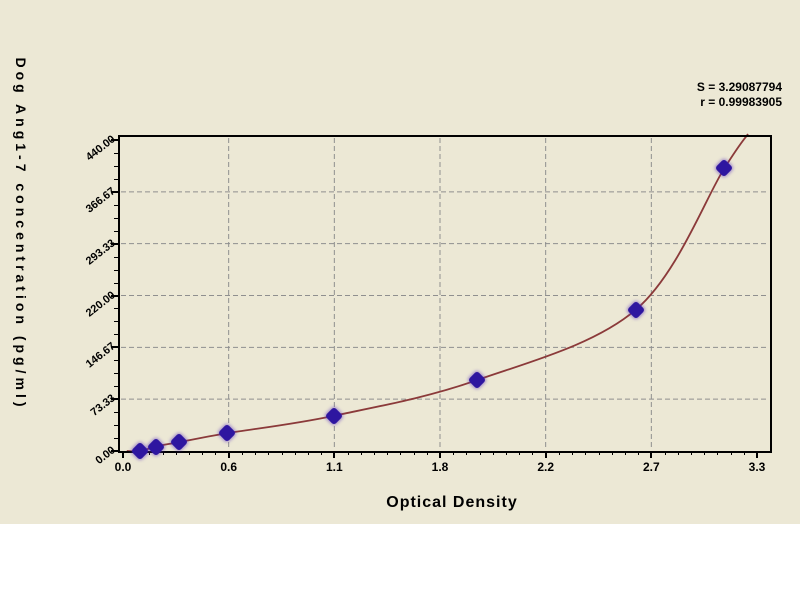 This screenshot has width=800, height=600. What do you see at coordinates (100, 355) in the screenshot?
I see `y-tick-label: 146.67` at bounding box center [100, 355].